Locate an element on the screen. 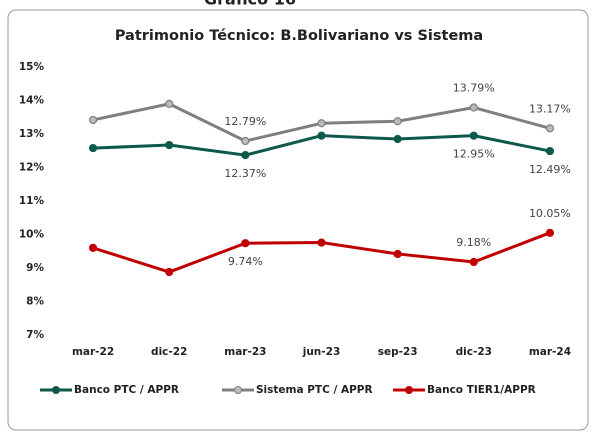 This screenshot has width=598, height=440. y-tick-label: 7% is located at coordinates (35, 335).